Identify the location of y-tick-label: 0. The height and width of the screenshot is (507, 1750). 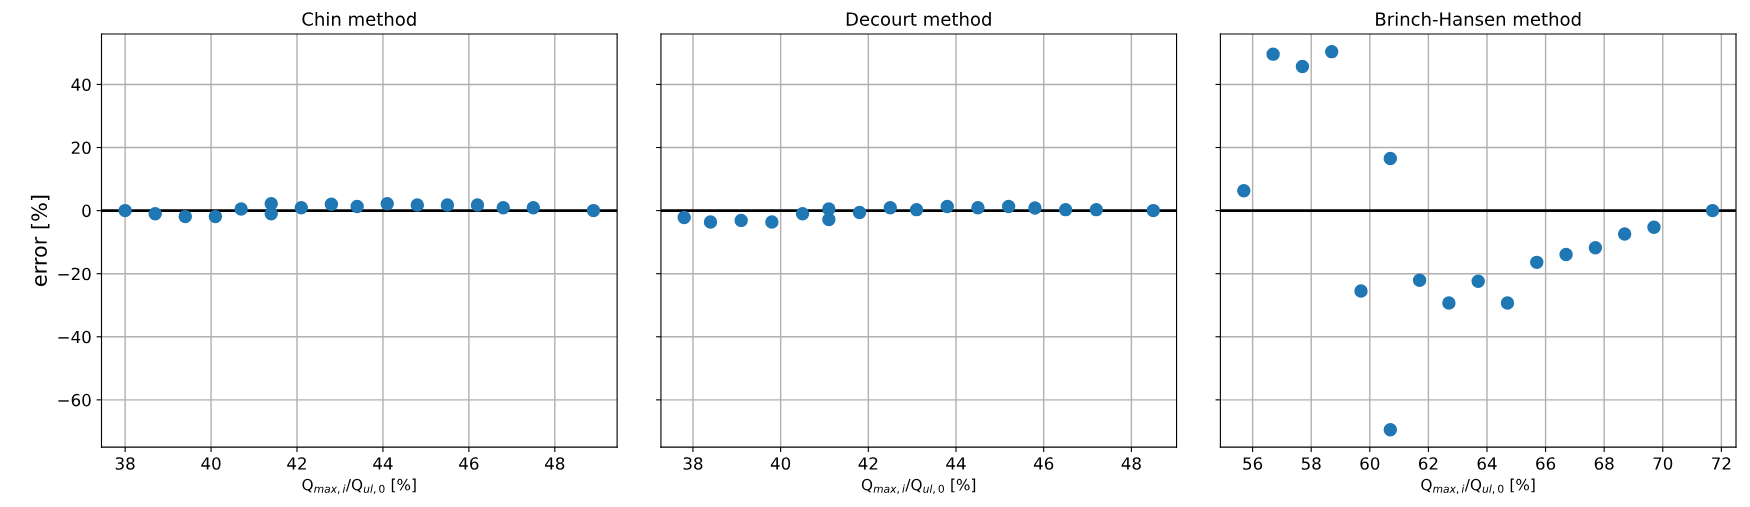
(86, 211).